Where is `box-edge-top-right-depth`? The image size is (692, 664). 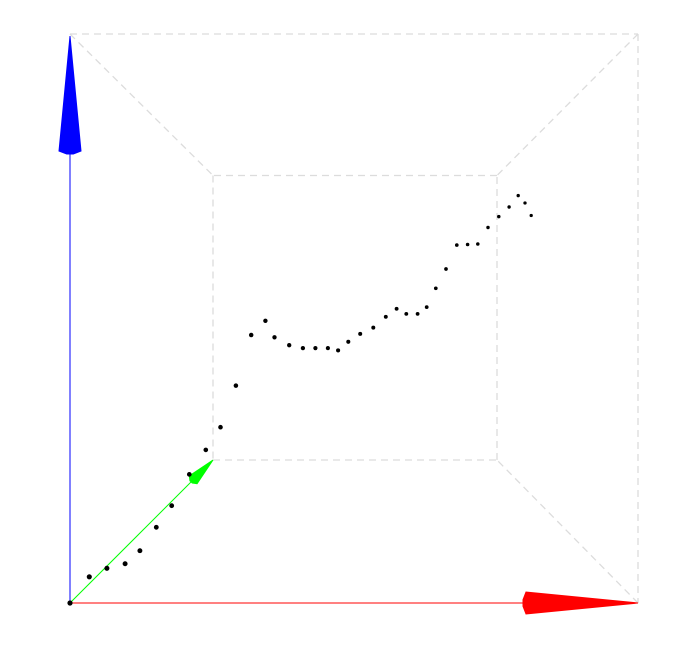
box-edge-top-right-depth is located at coordinates (567, 104).